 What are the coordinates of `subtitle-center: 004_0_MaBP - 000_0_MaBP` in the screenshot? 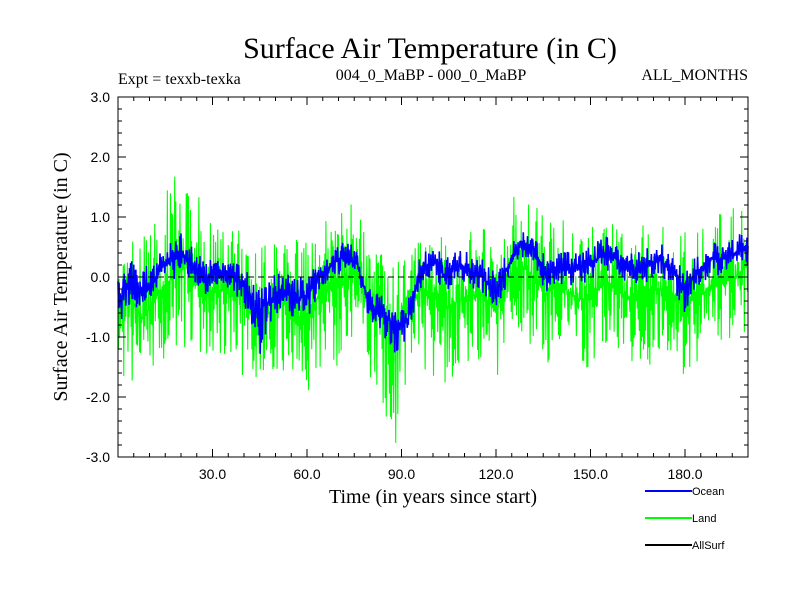 It's located at (431, 75).